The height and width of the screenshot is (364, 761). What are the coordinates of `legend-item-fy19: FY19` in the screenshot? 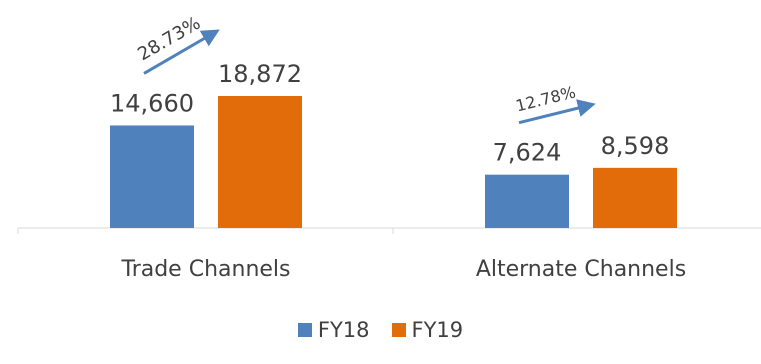 It's located at (427, 330).